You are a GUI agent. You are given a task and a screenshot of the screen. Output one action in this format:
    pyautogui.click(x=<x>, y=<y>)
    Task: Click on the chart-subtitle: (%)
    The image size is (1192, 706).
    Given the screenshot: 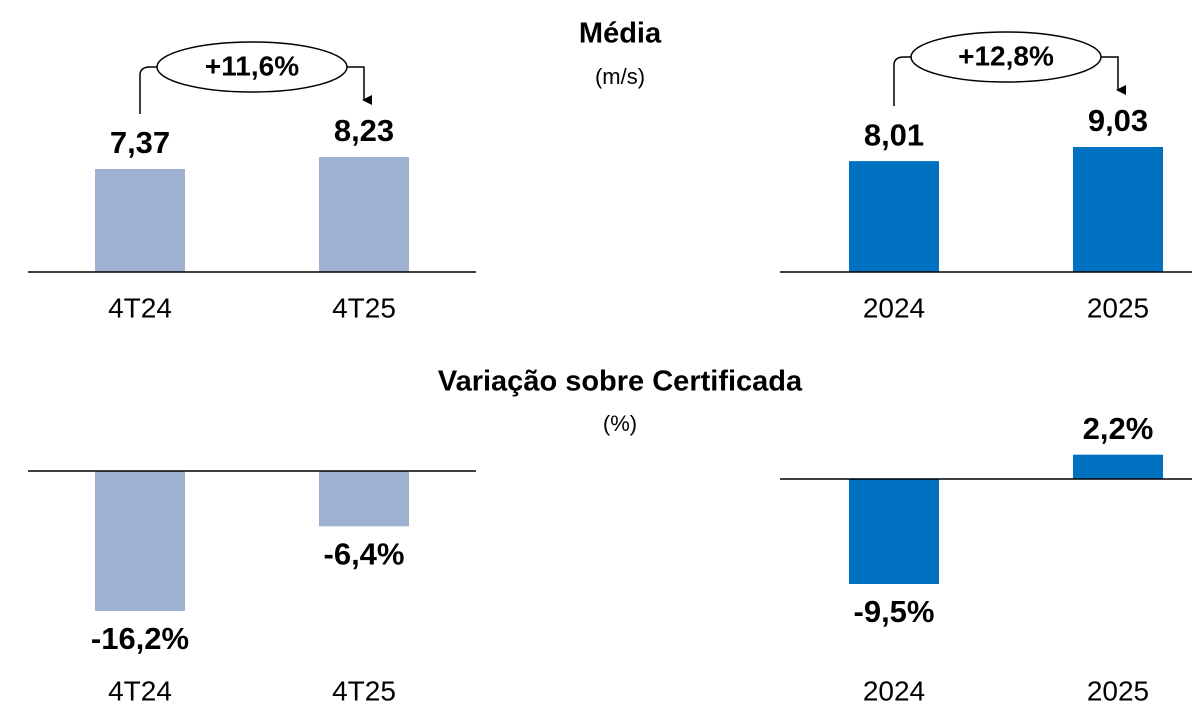 What is the action you would take?
    pyautogui.click(x=620, y=423)
    